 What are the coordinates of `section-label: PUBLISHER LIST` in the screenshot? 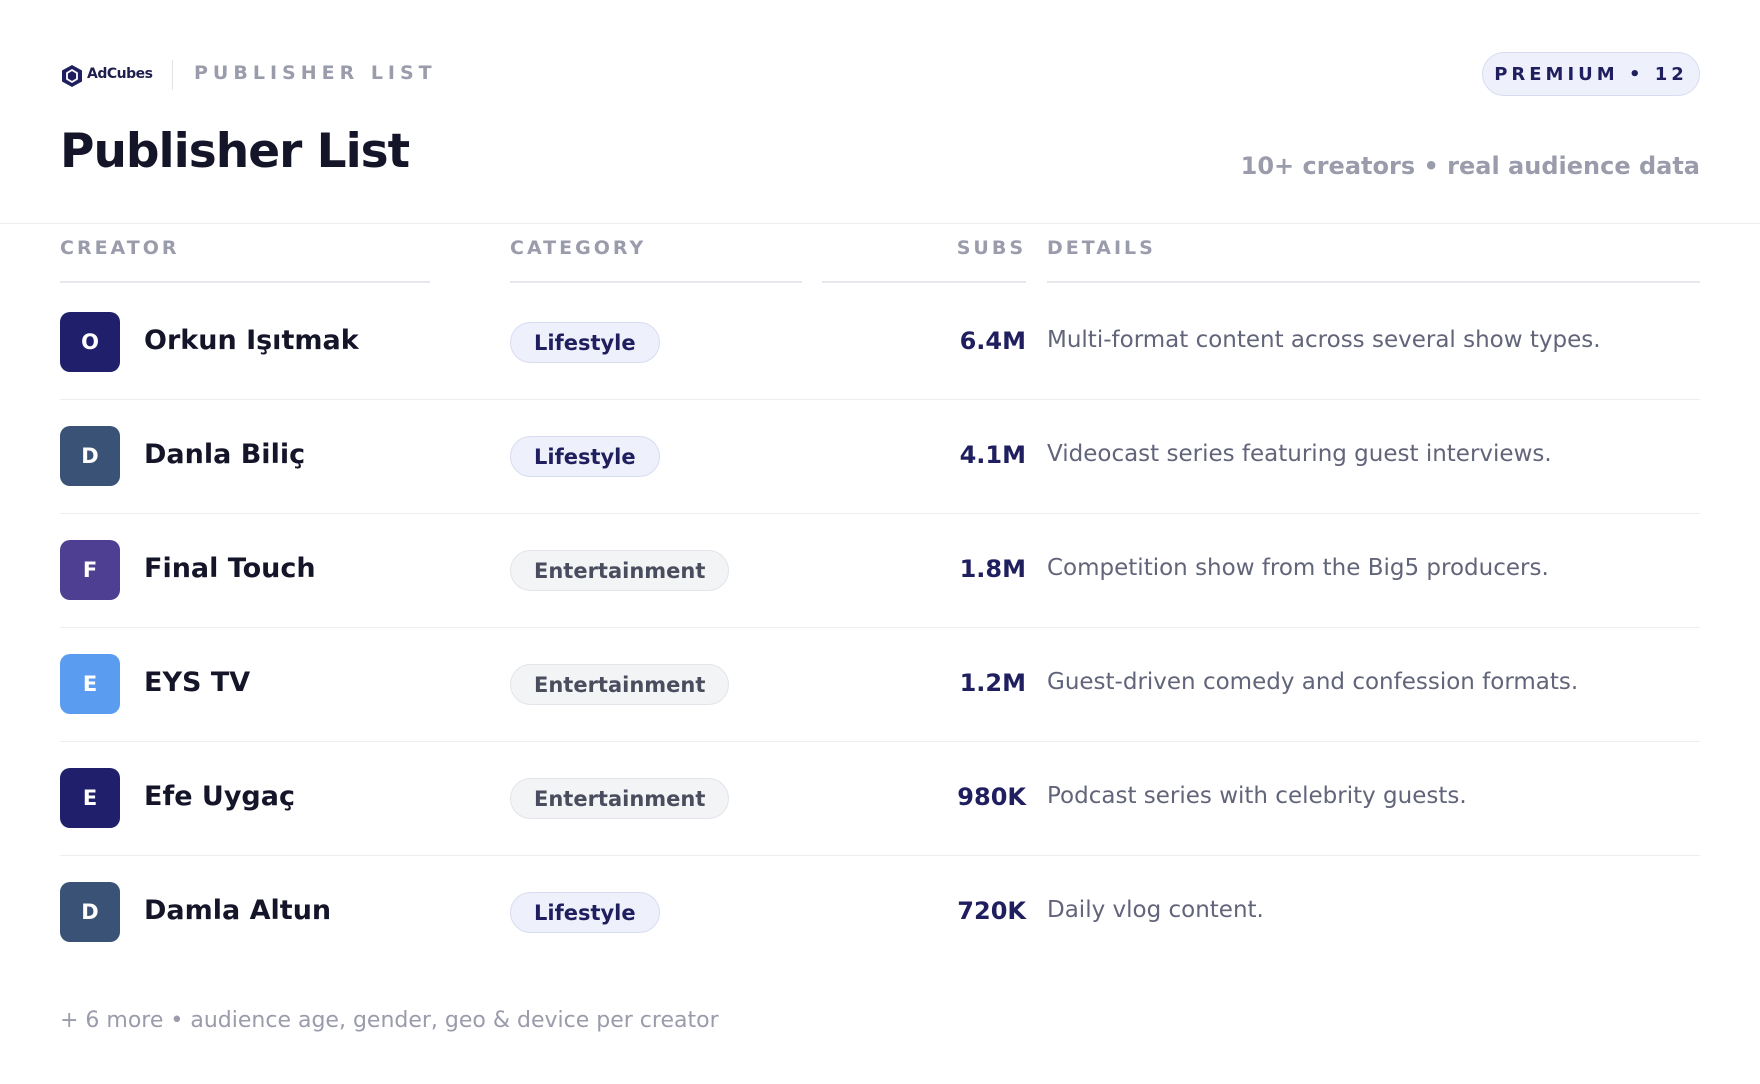 It's located at (315, 73).